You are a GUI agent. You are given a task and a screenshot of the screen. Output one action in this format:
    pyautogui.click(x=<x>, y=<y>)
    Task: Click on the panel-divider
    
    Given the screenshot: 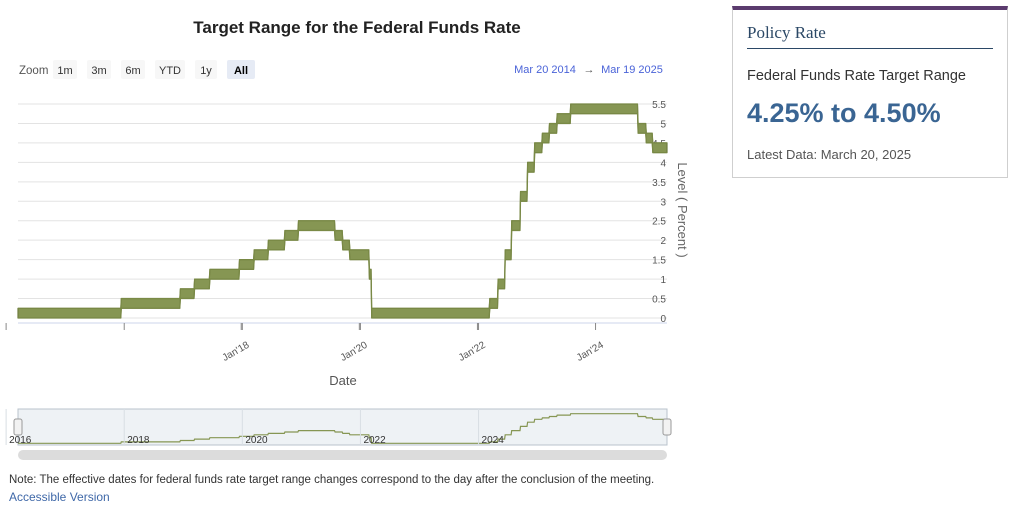 What is the action you would take?
    pyautogui.click(x=870, y=48)
    